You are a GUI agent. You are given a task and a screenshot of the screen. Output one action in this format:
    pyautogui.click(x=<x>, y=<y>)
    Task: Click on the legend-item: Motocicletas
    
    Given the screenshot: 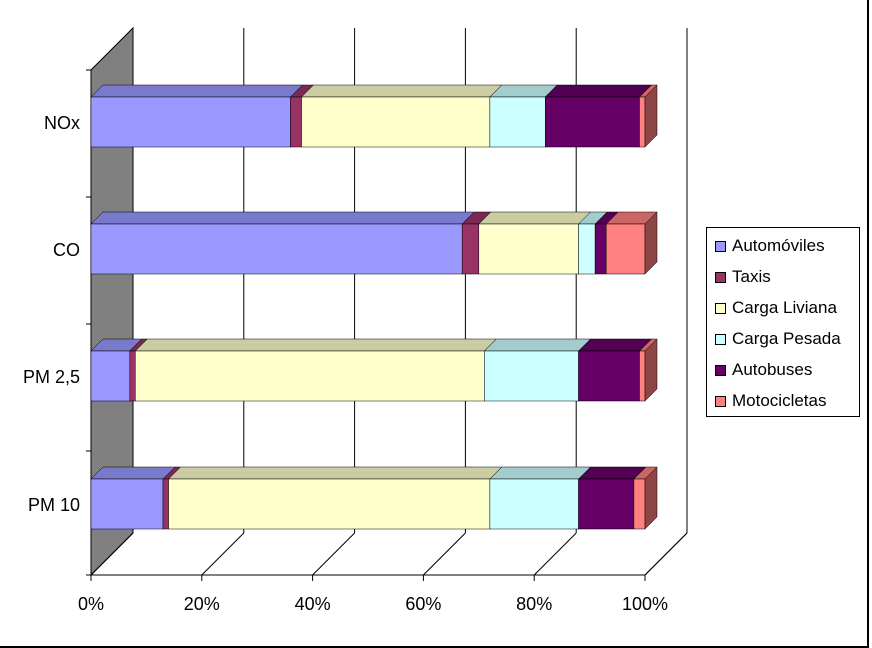 What is the action you would take?
    pyautogui.click(x=770, y=401)
    